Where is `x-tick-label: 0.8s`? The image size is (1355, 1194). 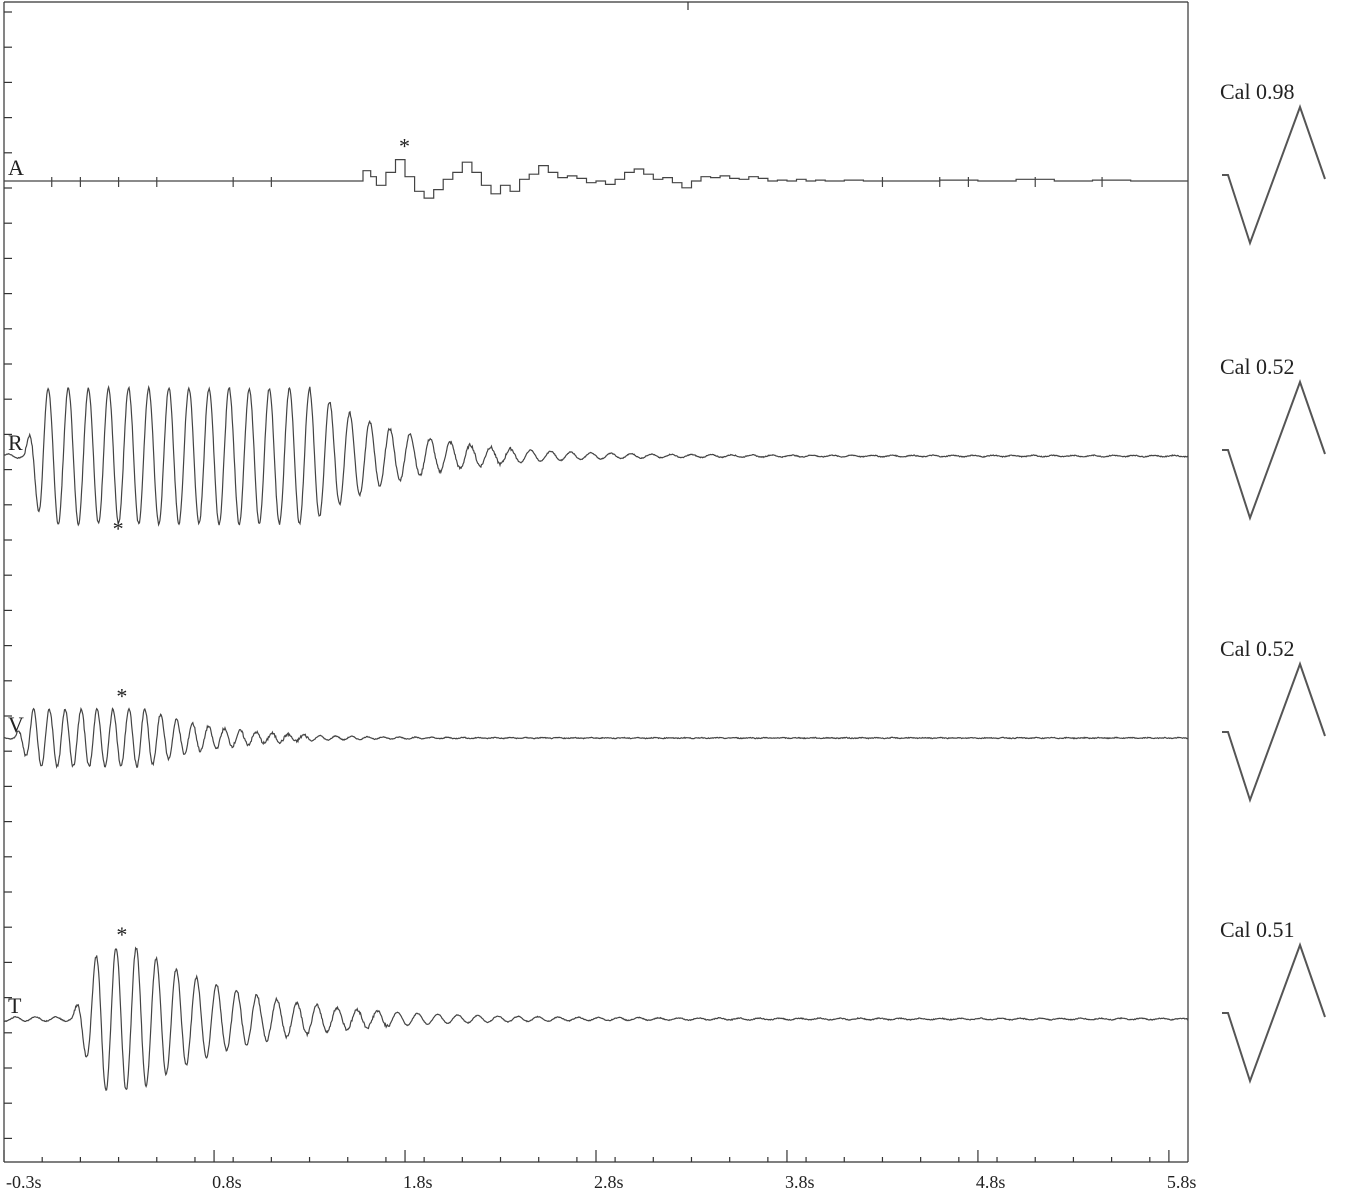 x-tick-label: 0.8s is located at coordinates (227, 1182).